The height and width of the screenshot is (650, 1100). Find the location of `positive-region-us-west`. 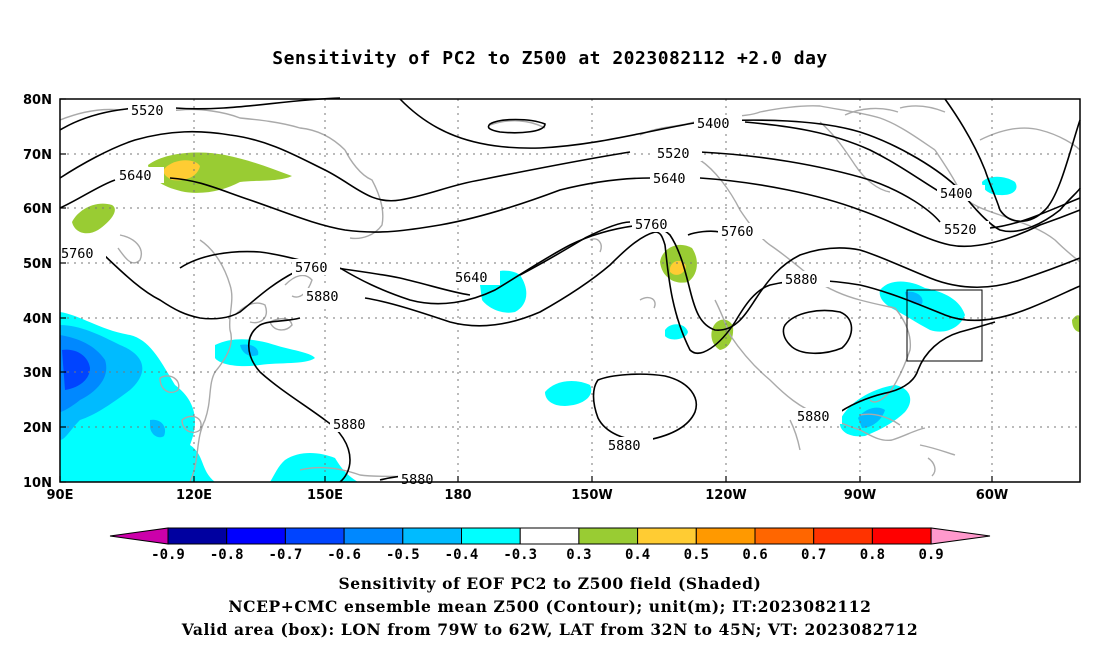

positive-region-us-west is located at coordinates (722, 334).